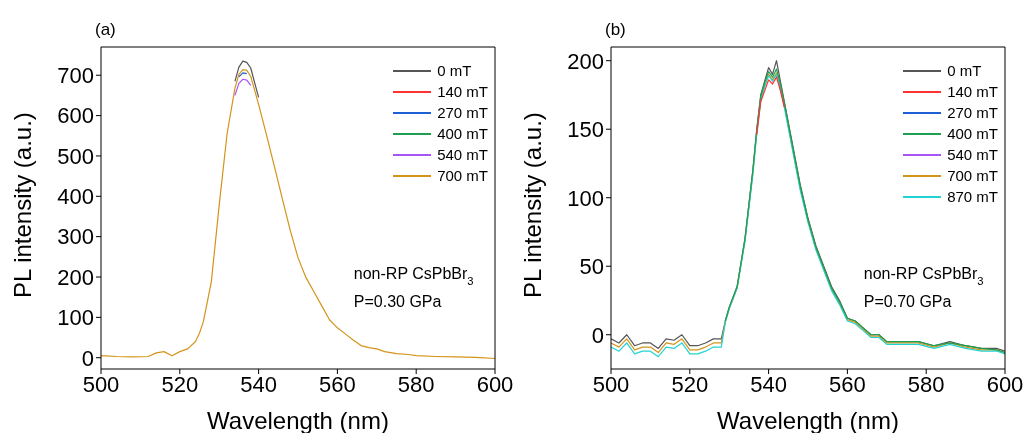 Image resolution: width=1034 pixels, height=433 pixels. Describe the element at coordinates (397, 301) in the screenshot. I see `annotation: P=0.30 GPa` at that location.